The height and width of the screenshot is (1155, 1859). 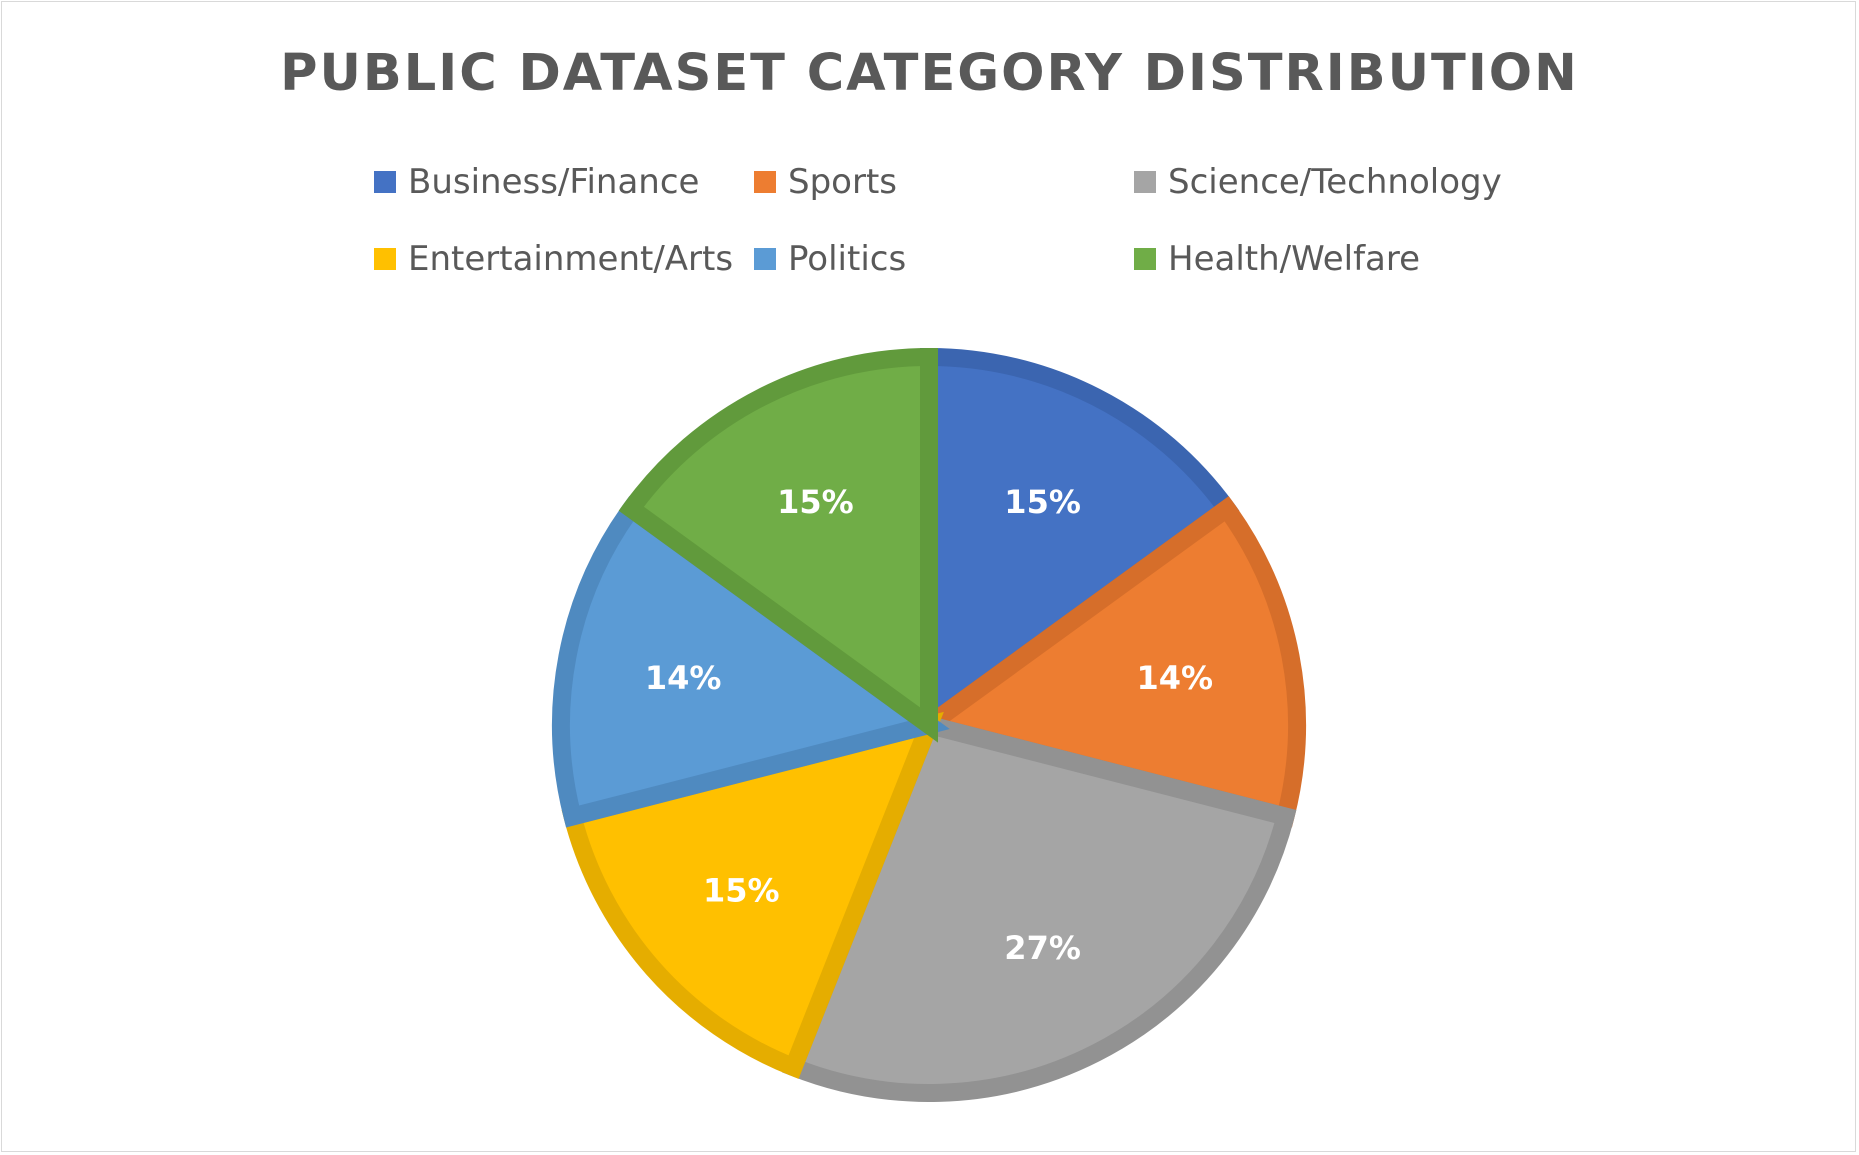 I want to click on chart-title: PUBLIC DATASET CATEGORY DISTRIBUTION, so click(x=929, y=73).